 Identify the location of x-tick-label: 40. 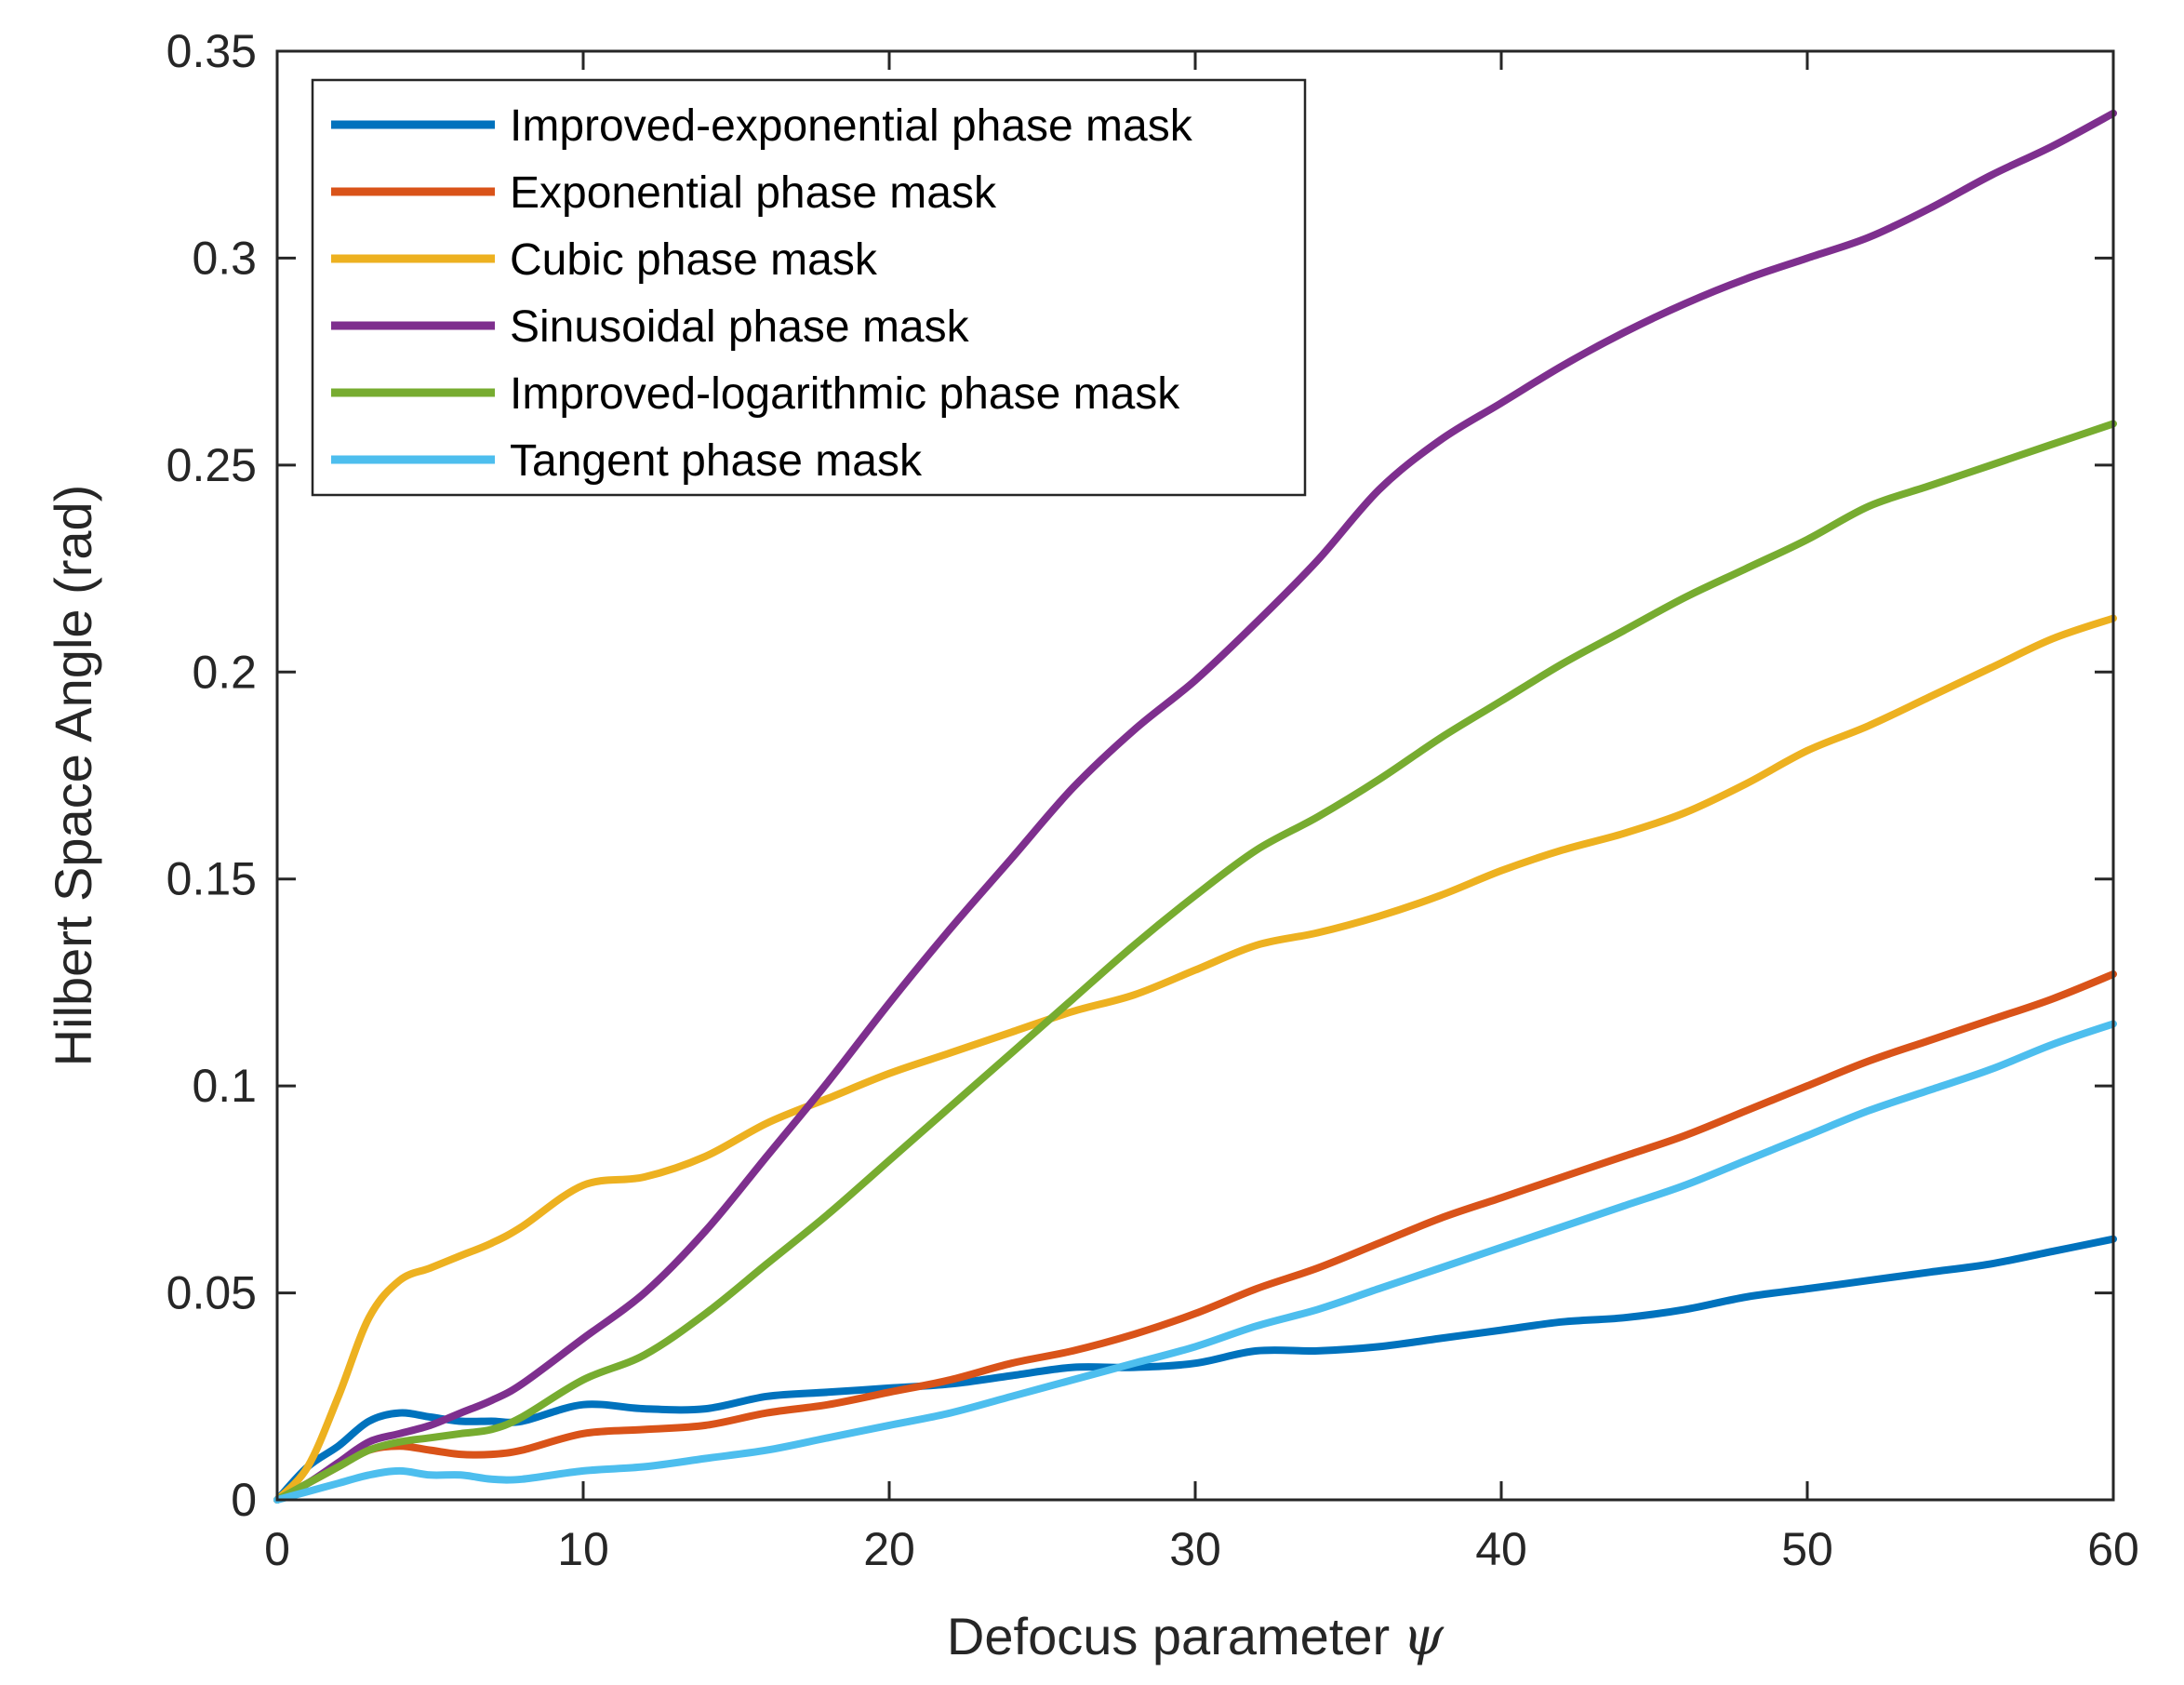
(1501, 1549).